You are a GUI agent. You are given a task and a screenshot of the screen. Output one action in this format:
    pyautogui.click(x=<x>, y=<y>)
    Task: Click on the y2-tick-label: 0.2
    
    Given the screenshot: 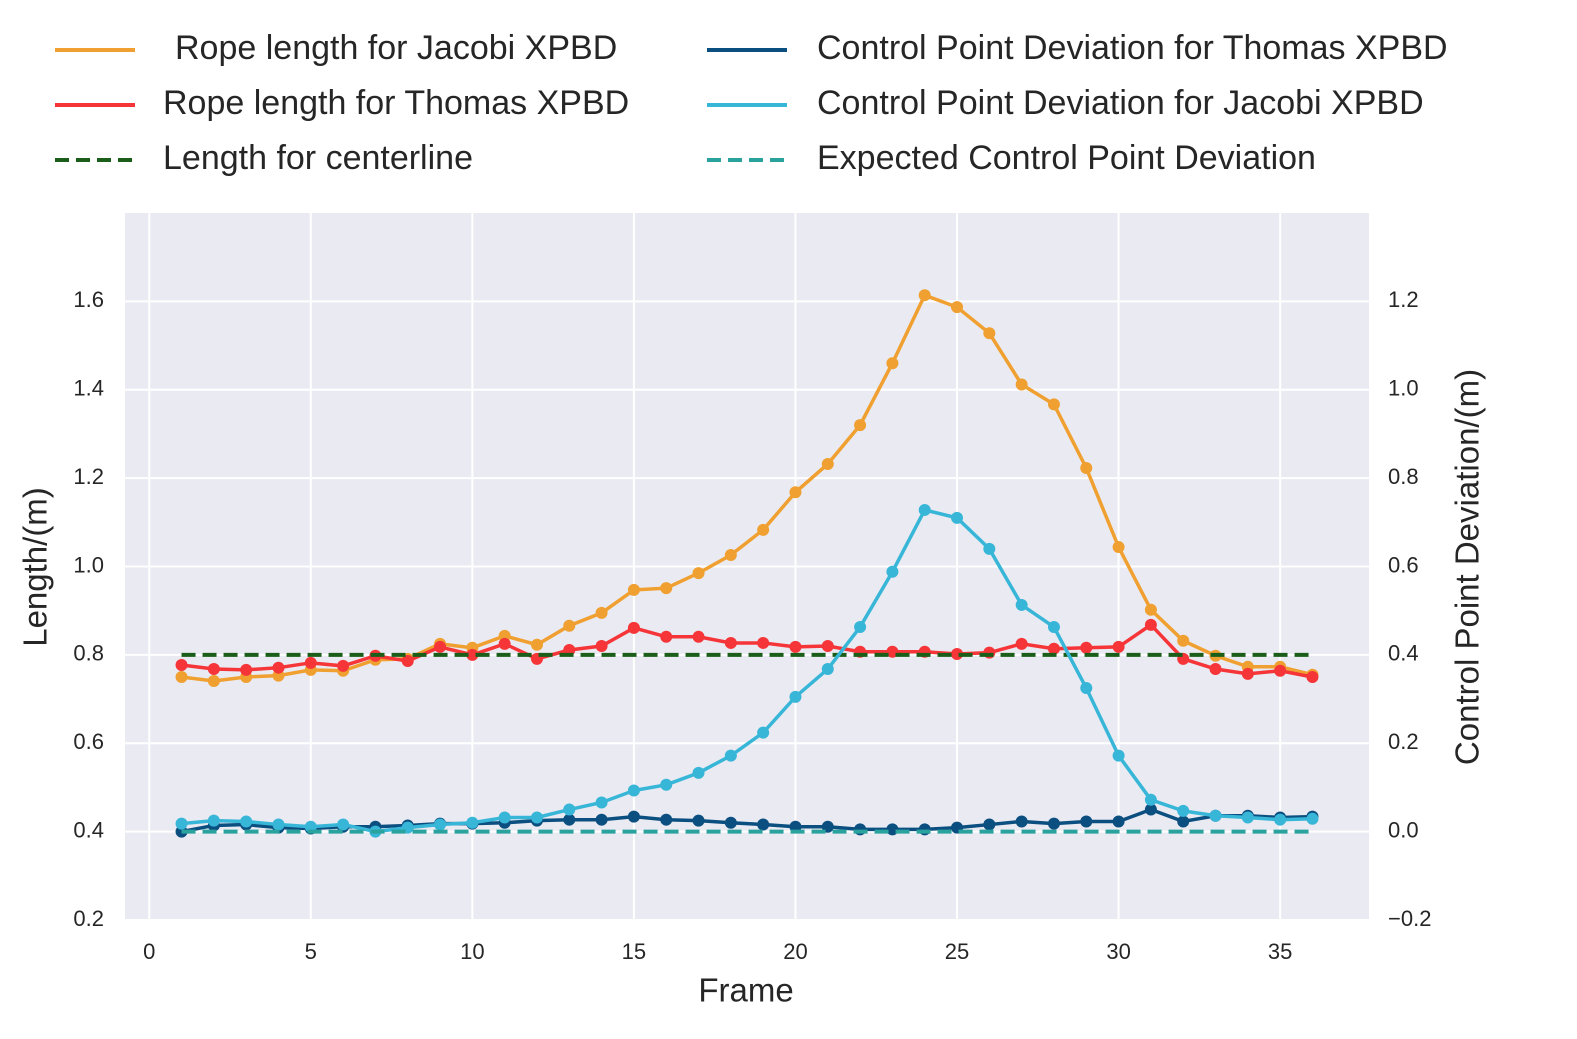 What is the action you would take?
    pyautogui.click(x=1403, y=741)
    